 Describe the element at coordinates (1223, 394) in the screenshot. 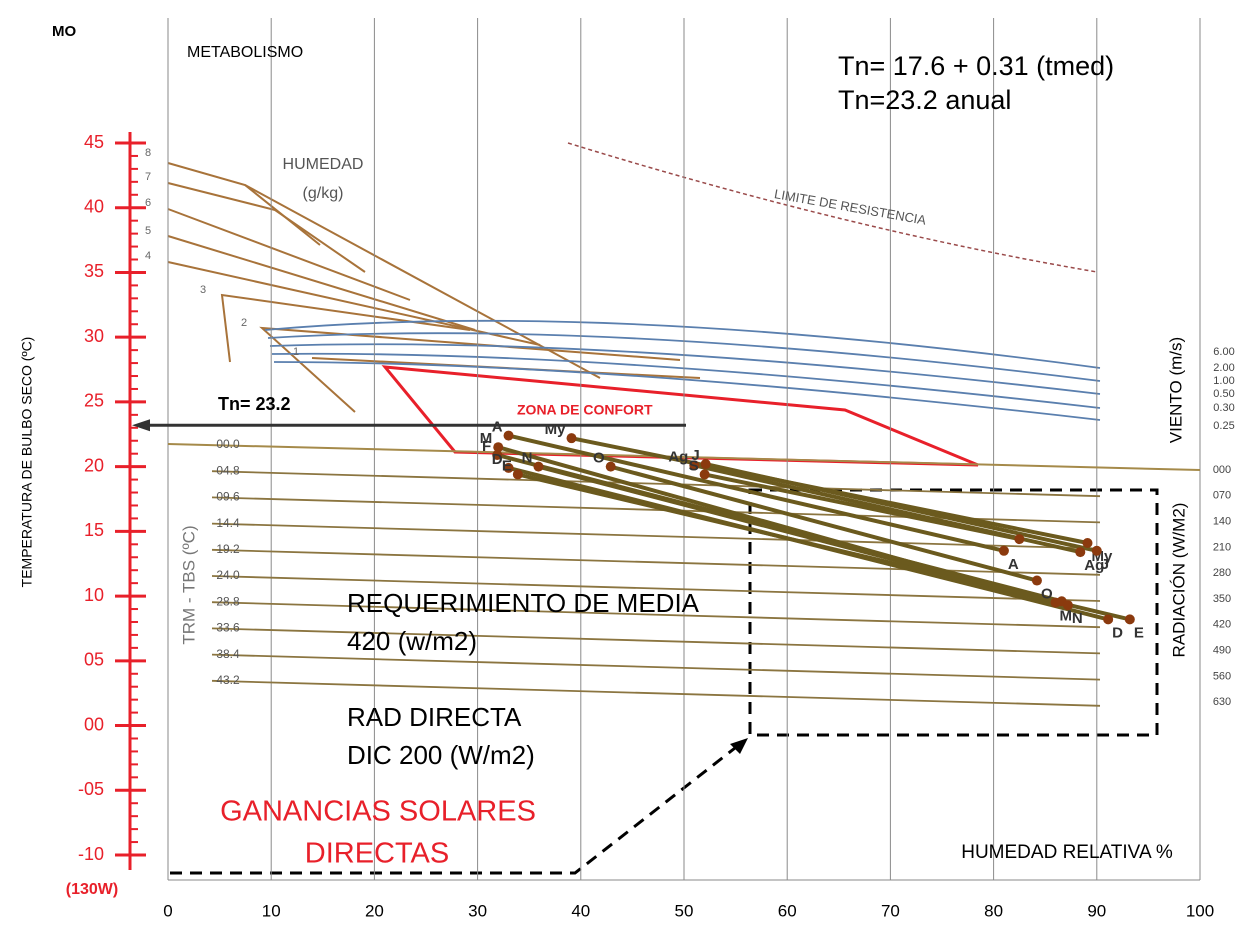

I see `wind-label: 0.50` at that location.